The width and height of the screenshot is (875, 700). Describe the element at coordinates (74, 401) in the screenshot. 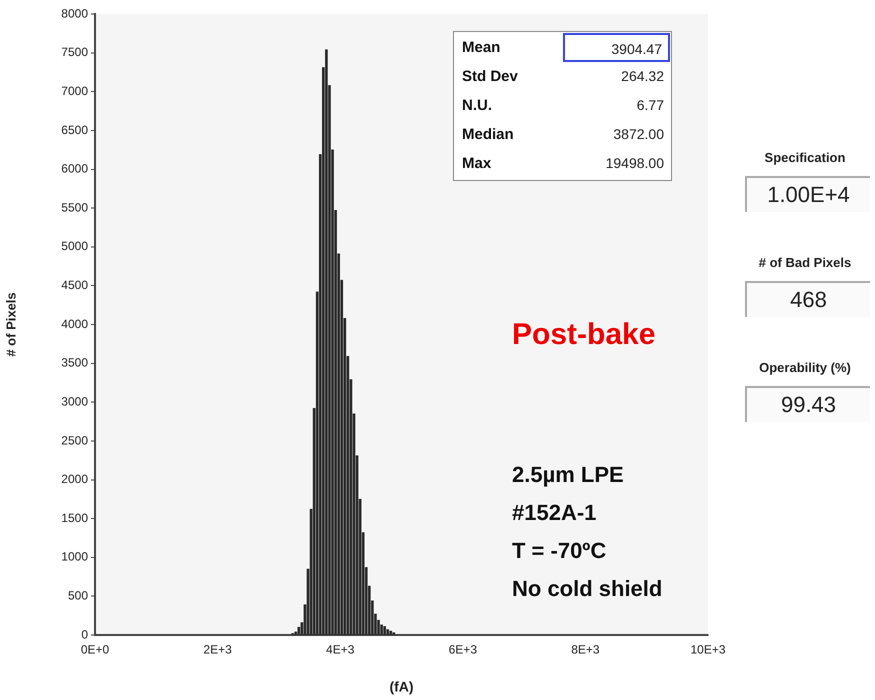

I see `y-tick-label: 3000` at that location.